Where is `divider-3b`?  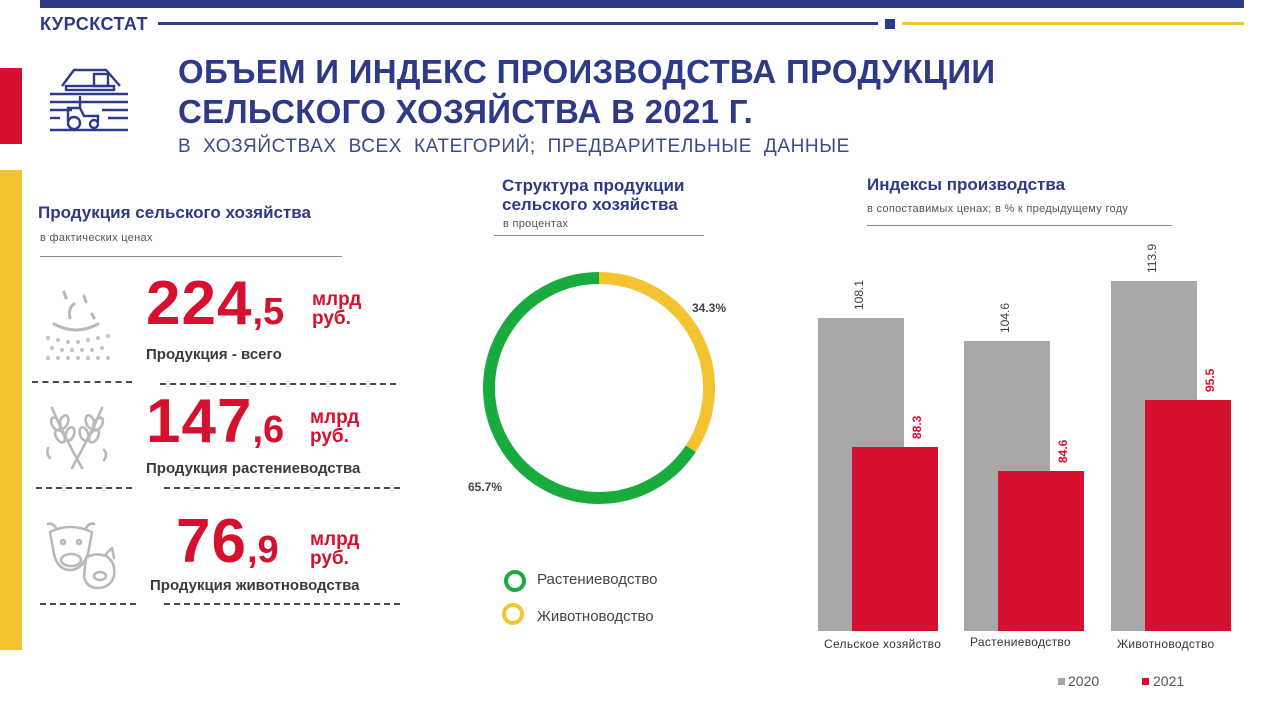 divider-3b is located at coordinates (282, 604).